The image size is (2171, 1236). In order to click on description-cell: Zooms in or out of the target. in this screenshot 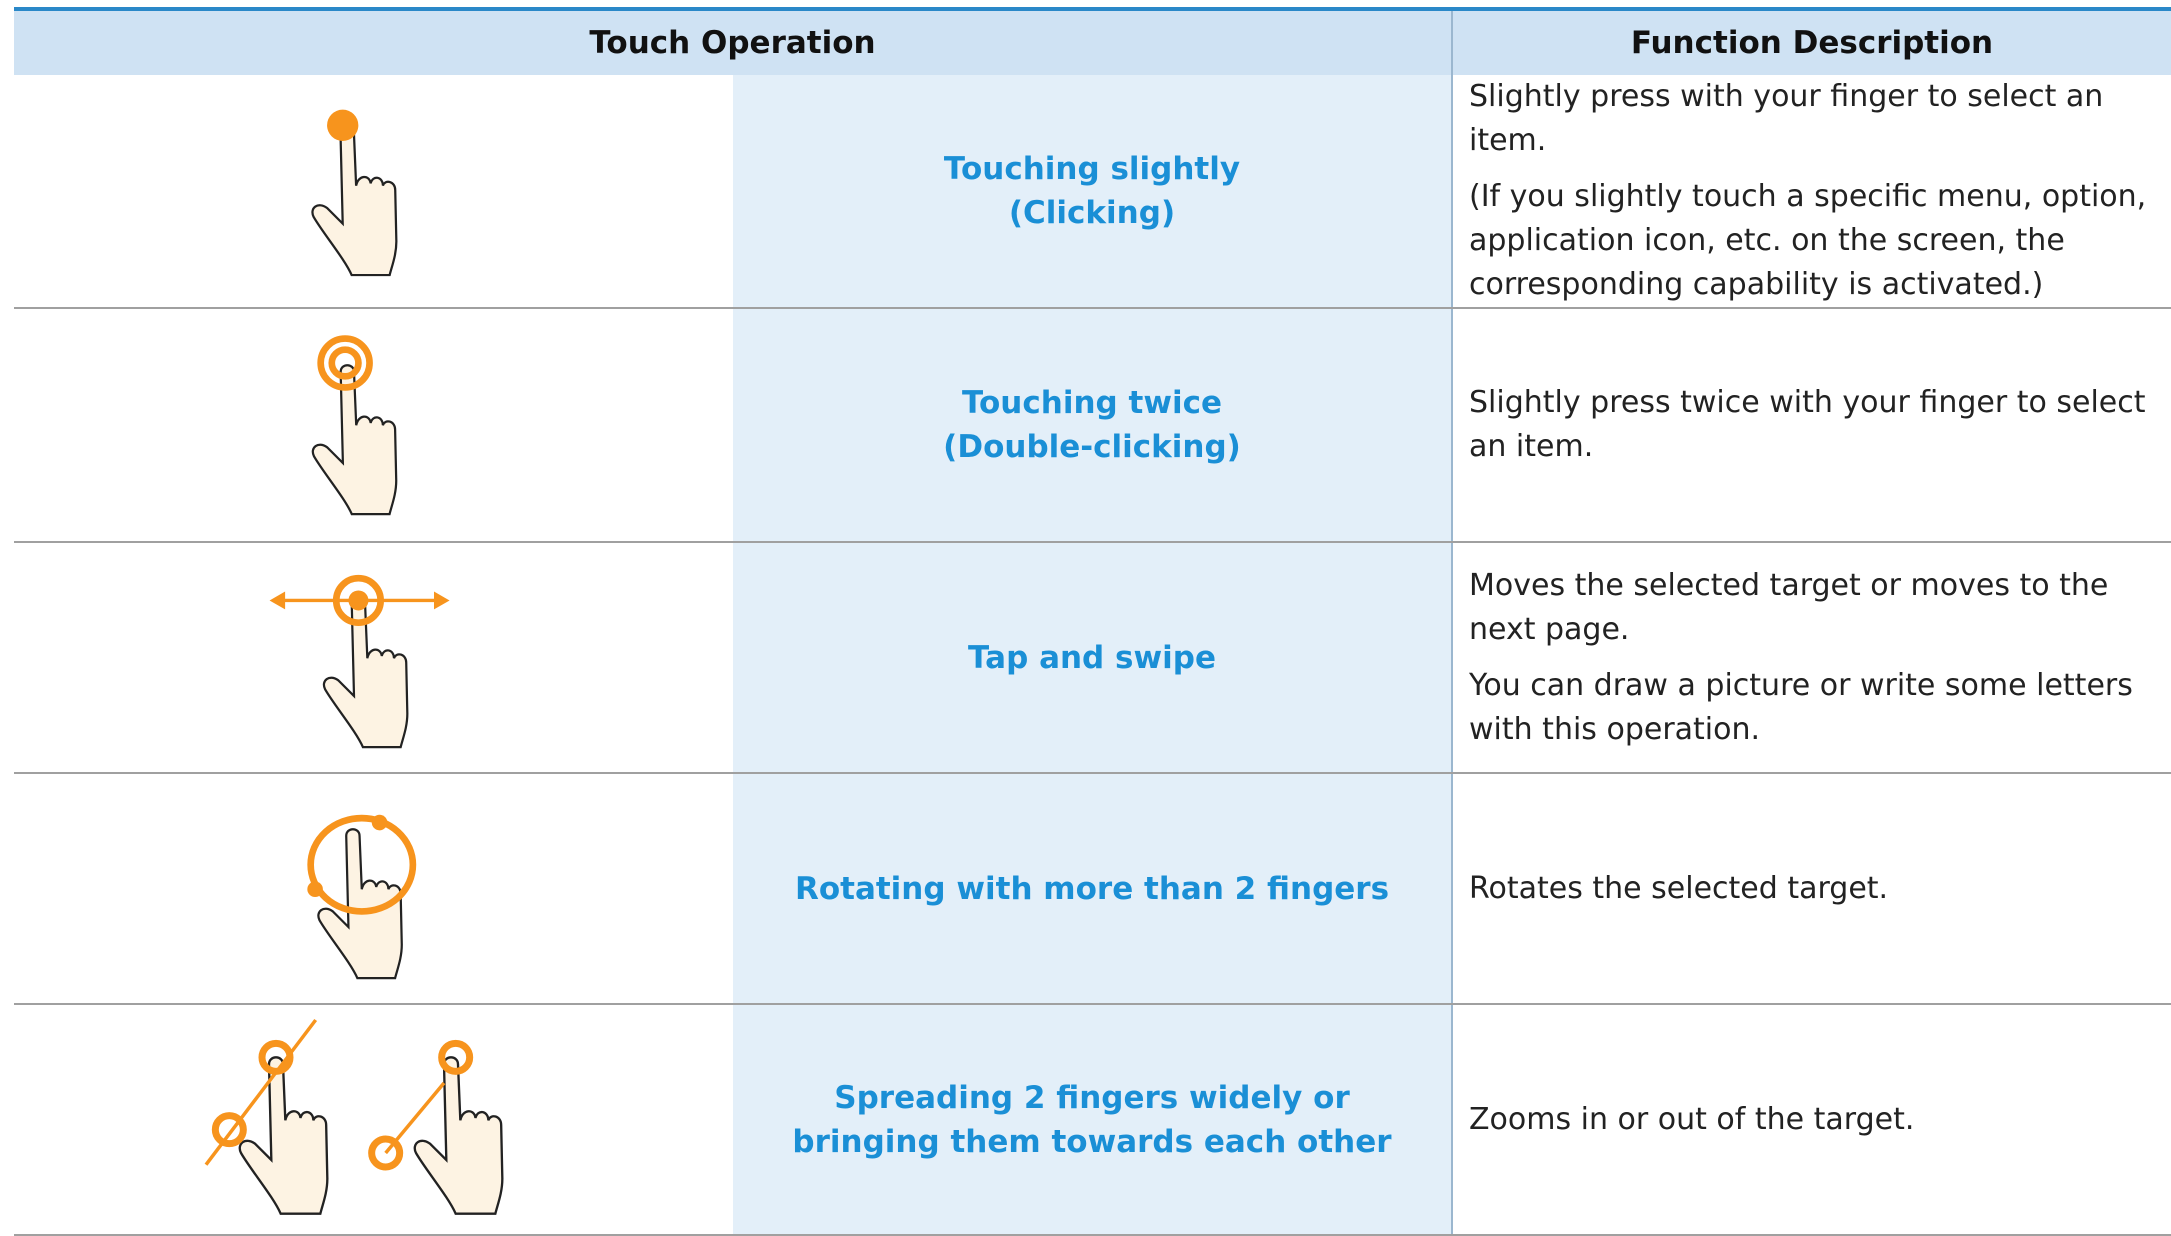, I will do `click(1811, 1120)`.